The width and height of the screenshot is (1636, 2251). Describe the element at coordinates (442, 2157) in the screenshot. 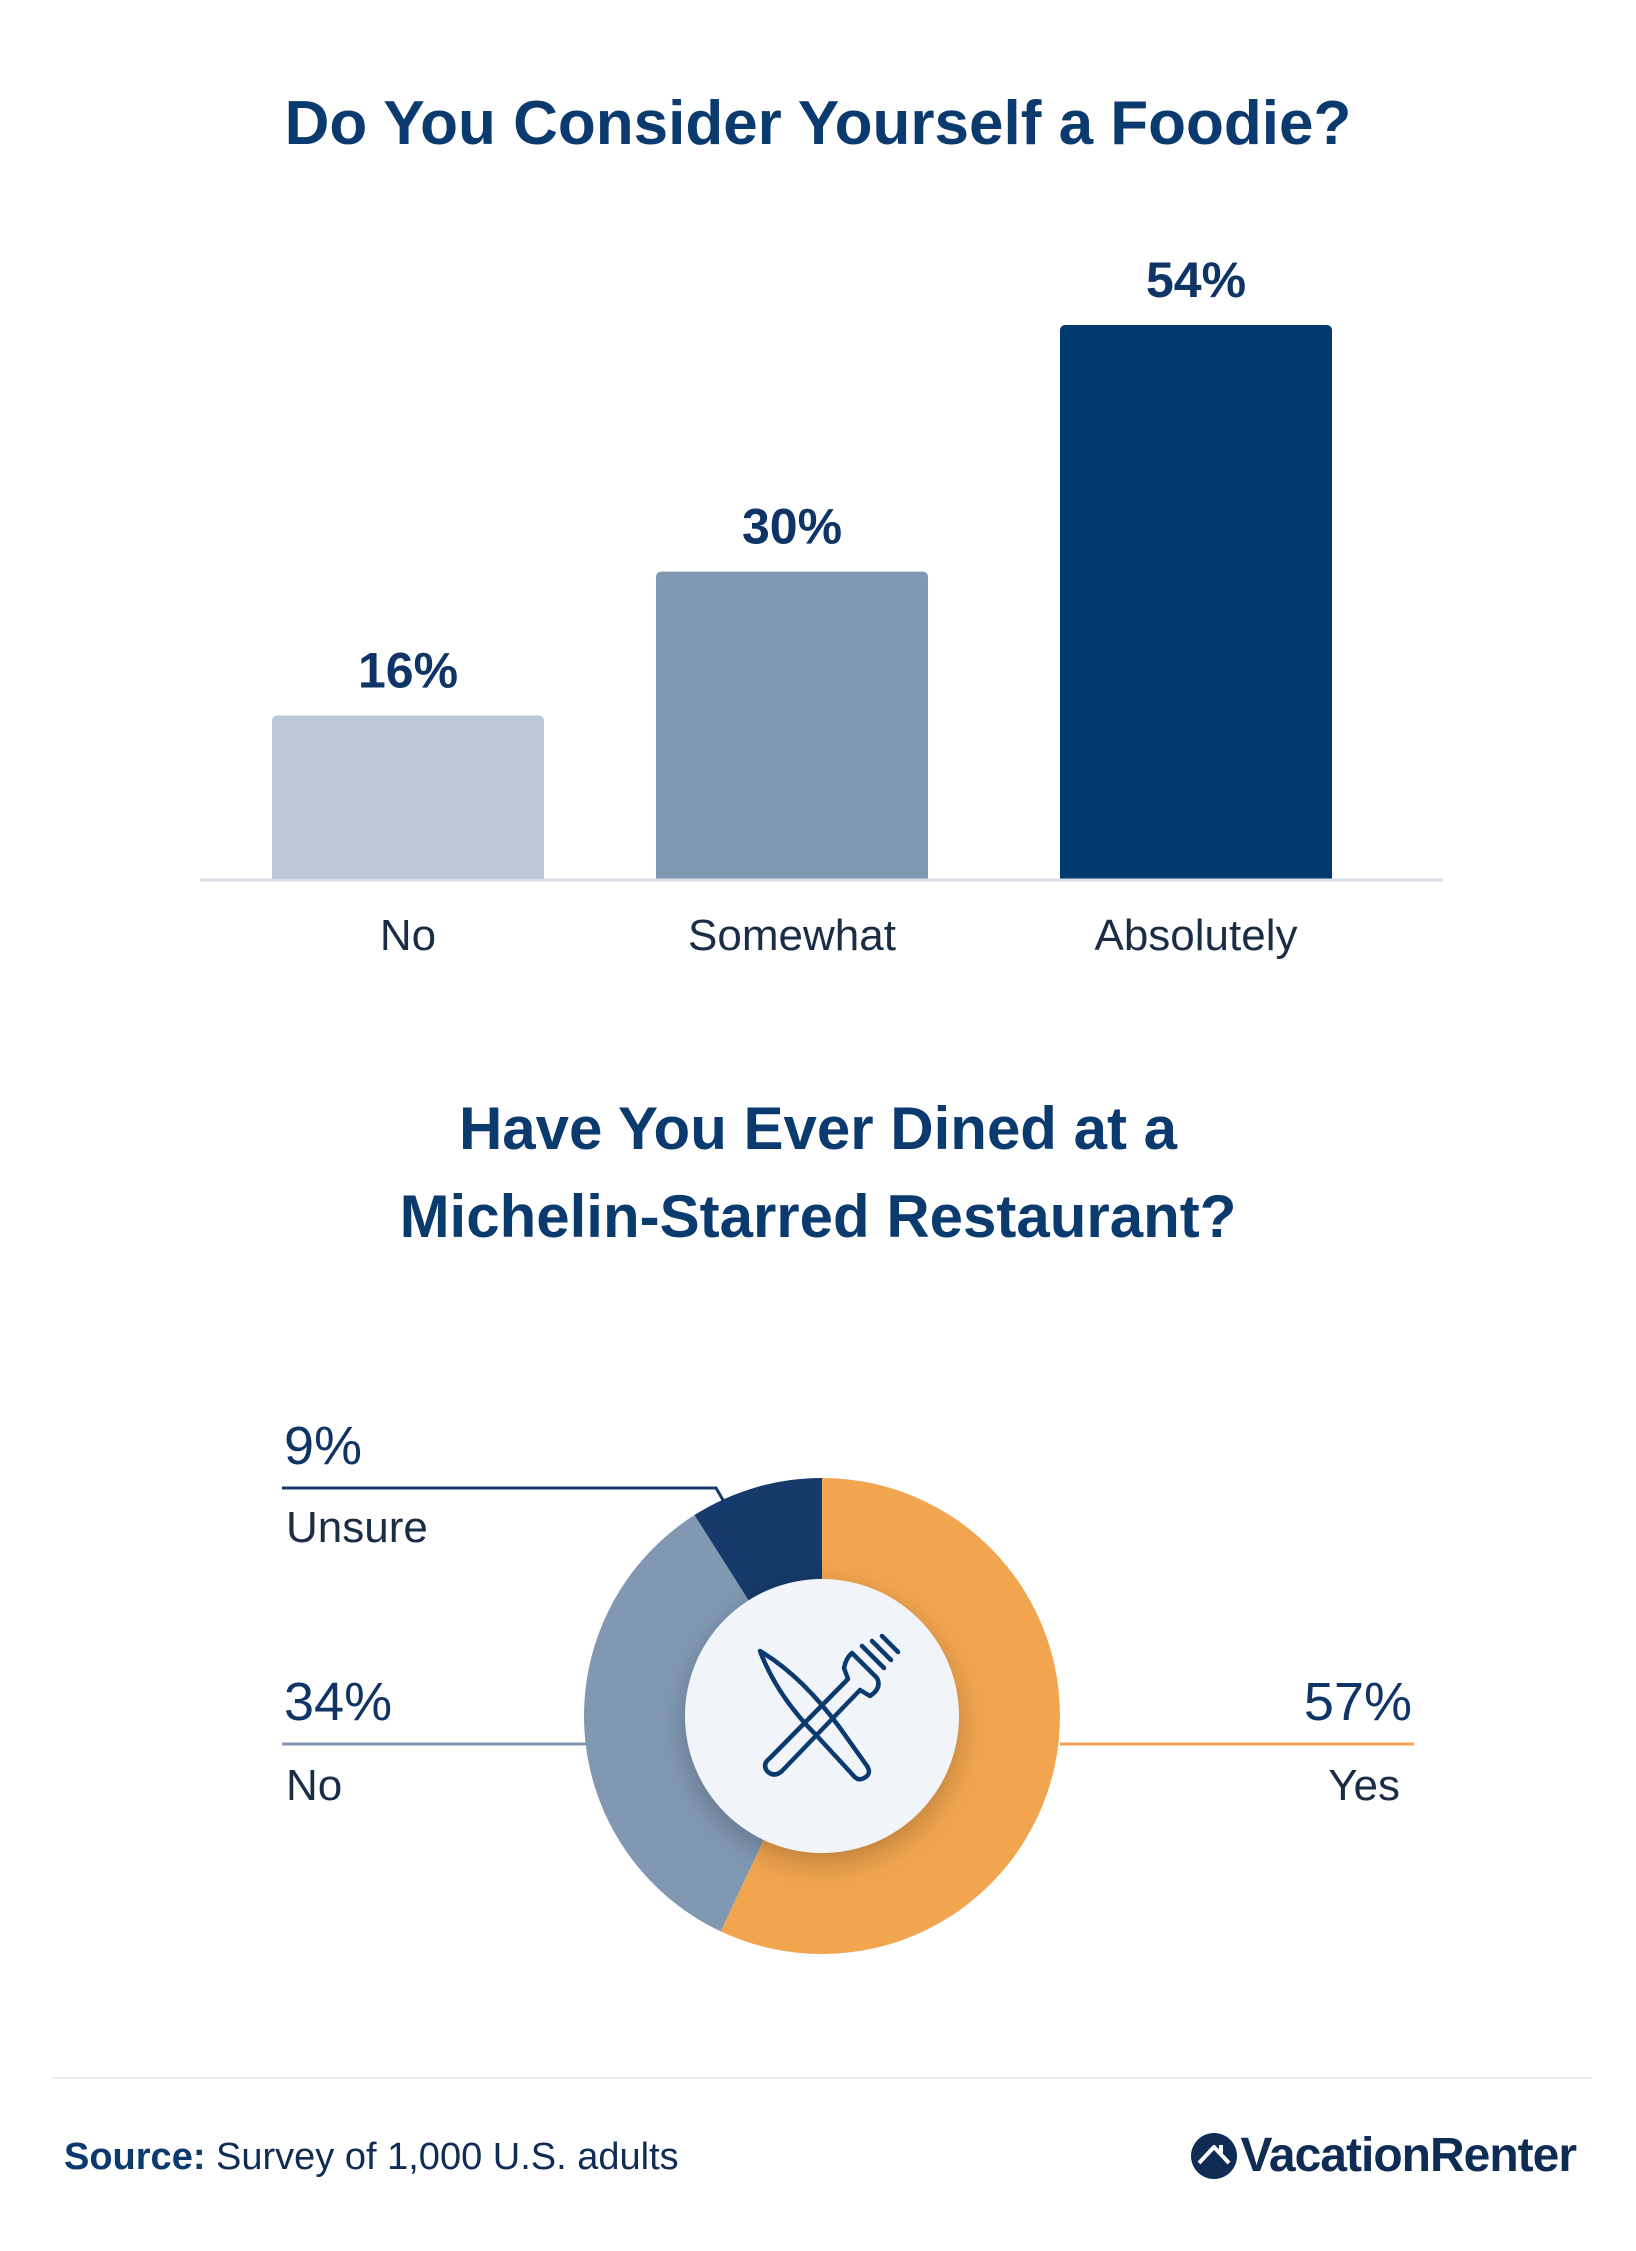

I see `source-text: Survey of 1,000 U.S. adults` at that location.